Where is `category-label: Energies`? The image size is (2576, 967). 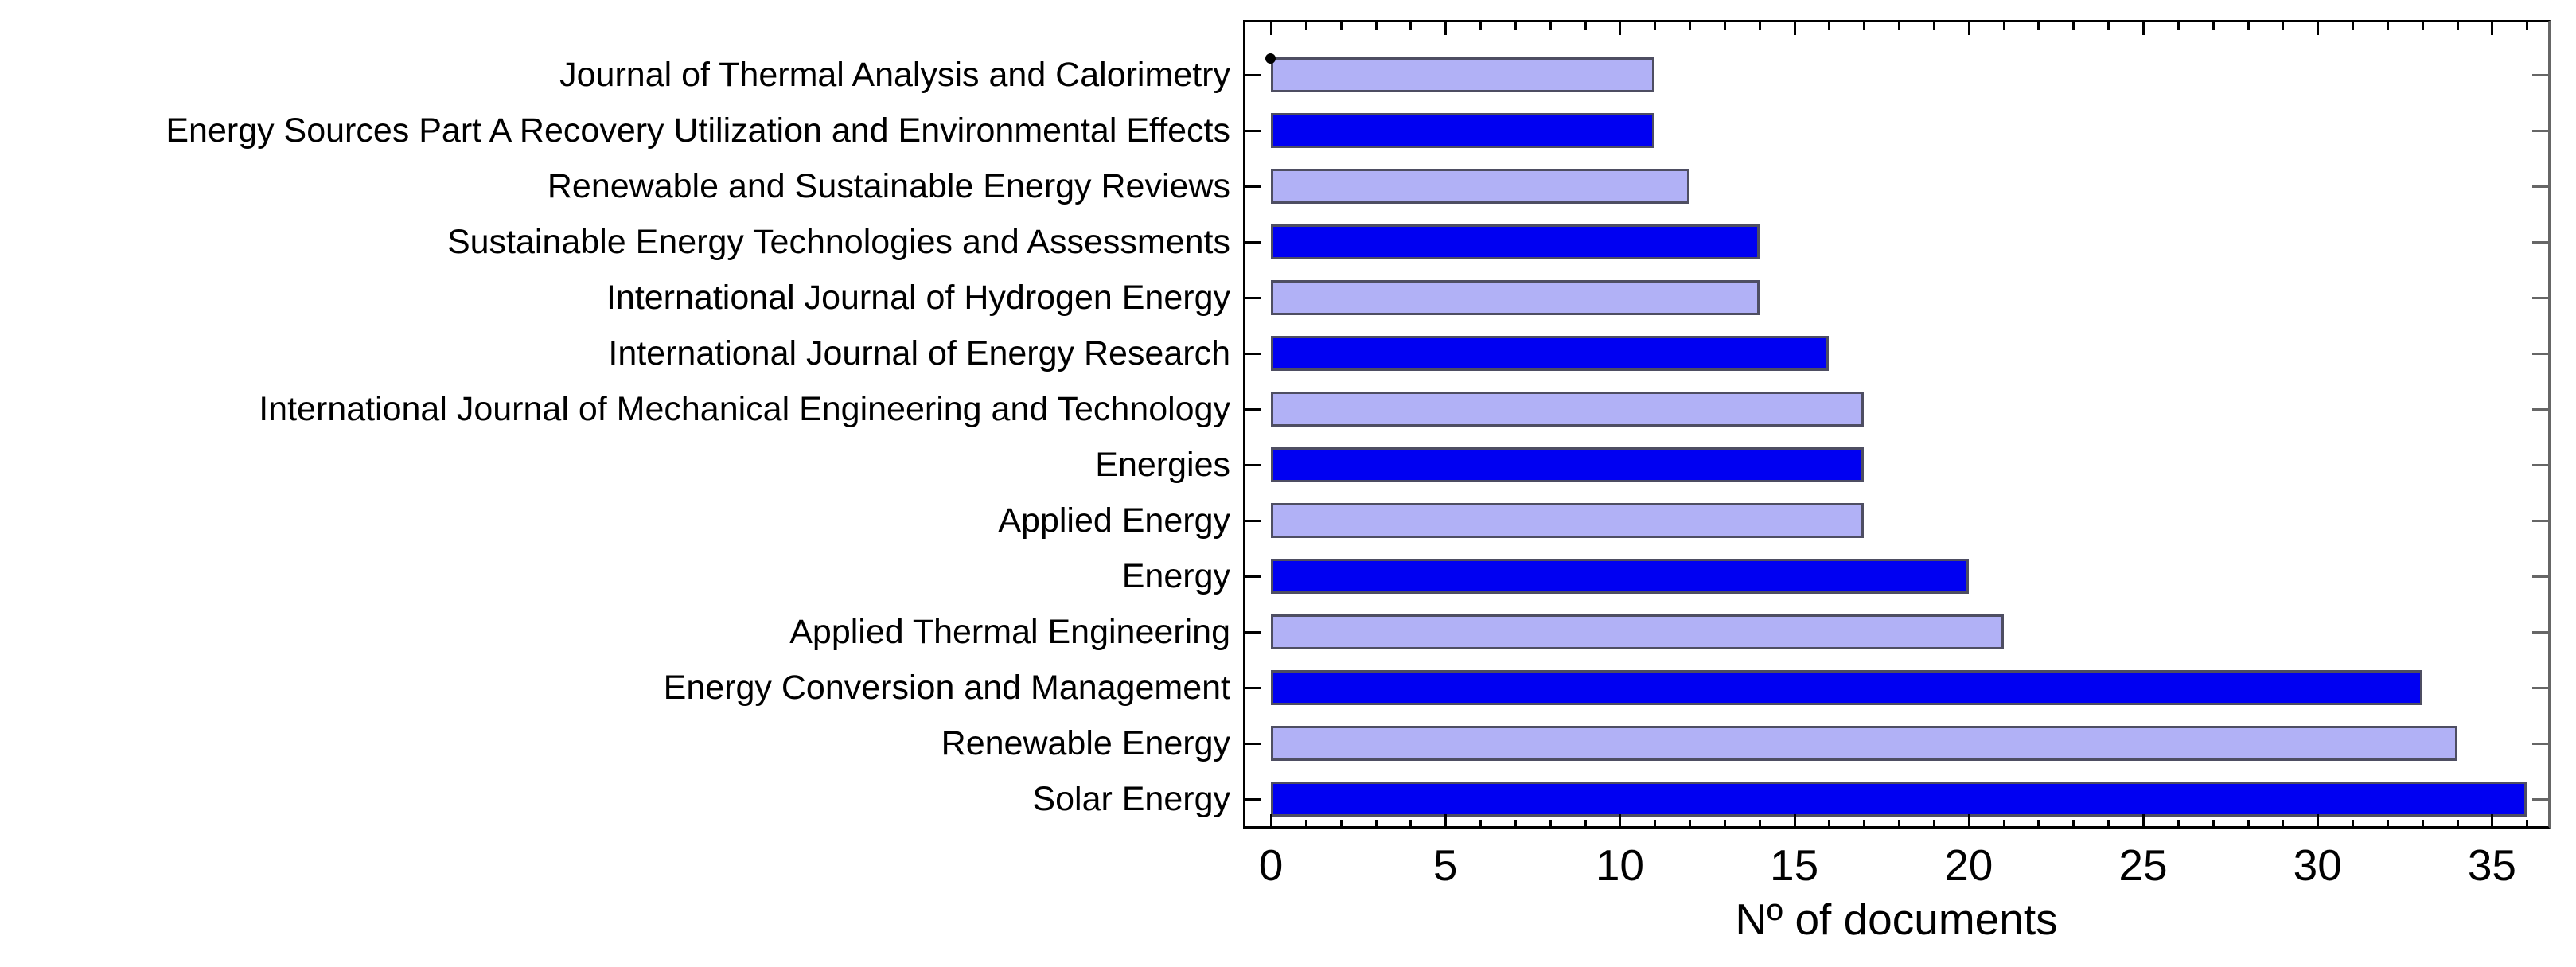 category-label: Energies is located at coordinates (1162, 465).